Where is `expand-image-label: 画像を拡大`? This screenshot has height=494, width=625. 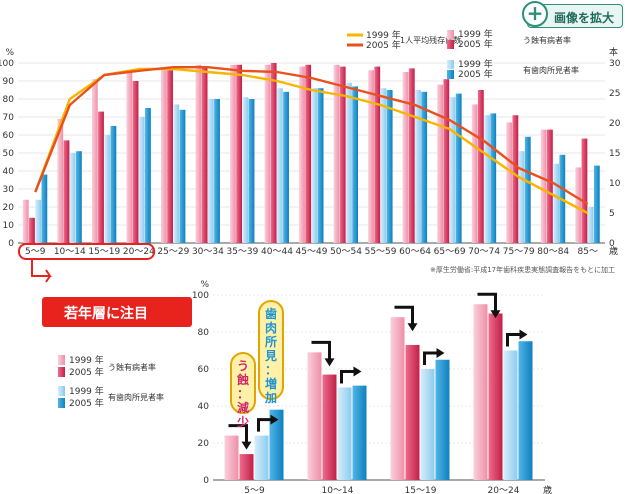
expand-image-label: 画像を拡大 is located at coordinates (584, 18).